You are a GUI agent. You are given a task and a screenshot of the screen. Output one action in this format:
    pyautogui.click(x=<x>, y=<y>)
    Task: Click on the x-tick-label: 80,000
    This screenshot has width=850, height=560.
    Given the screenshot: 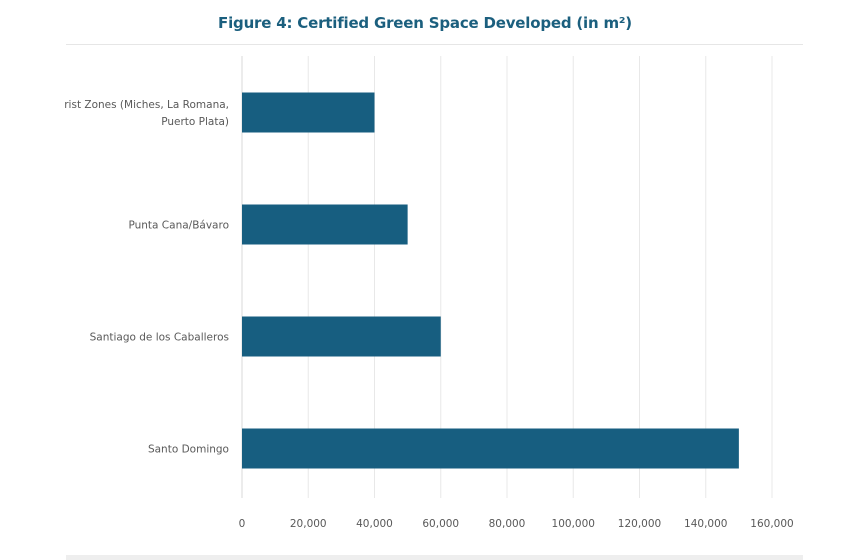 What is the action you would take?
    pyautogui.click(x=507, y=524)
    